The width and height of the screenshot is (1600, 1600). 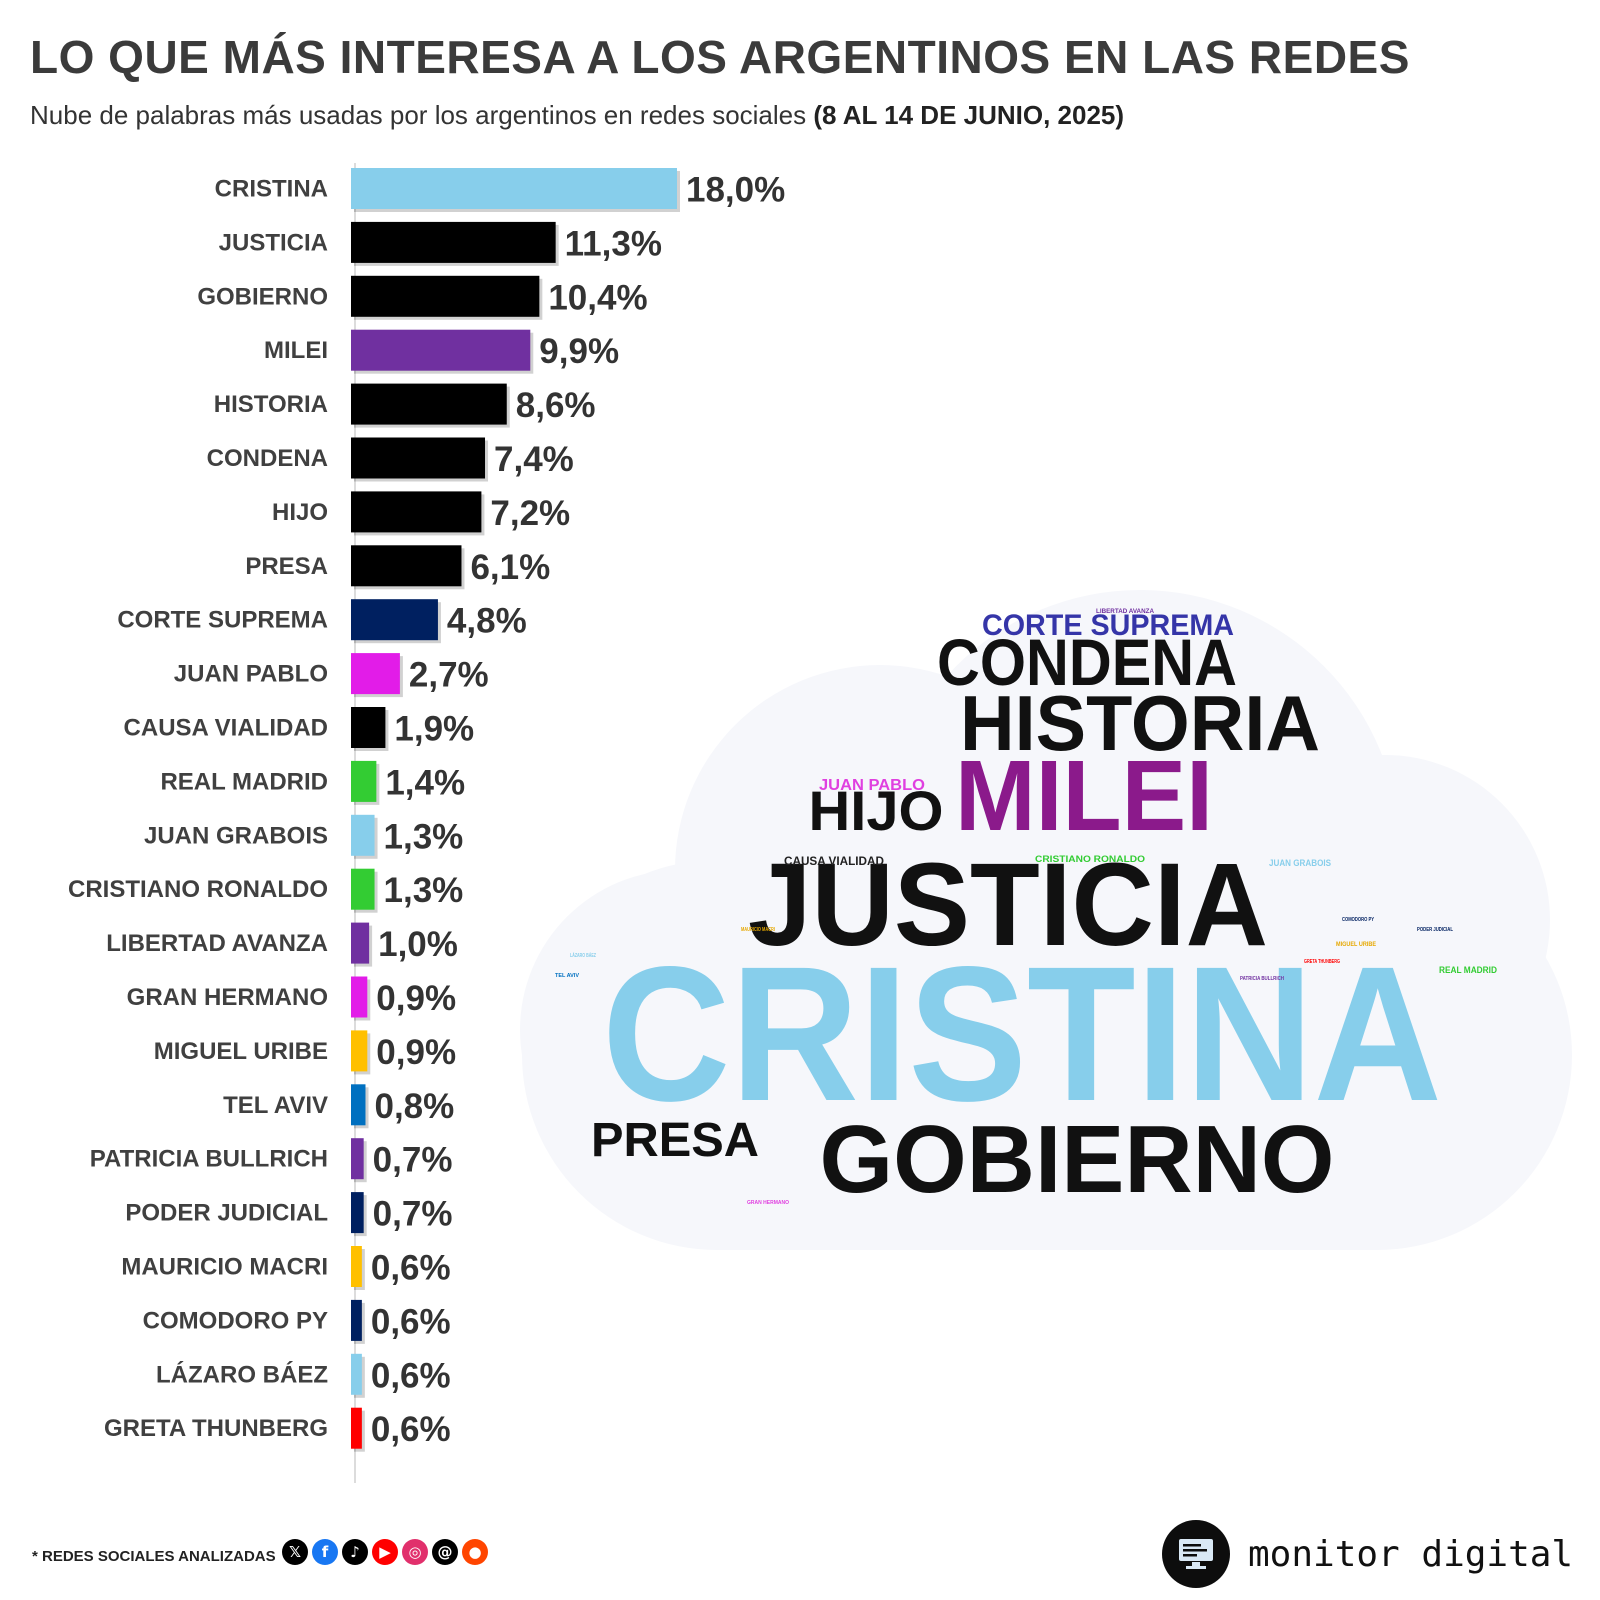 I want to click on bar-row: COMODORO PY 0,6%, so click(x=297, y=1322).